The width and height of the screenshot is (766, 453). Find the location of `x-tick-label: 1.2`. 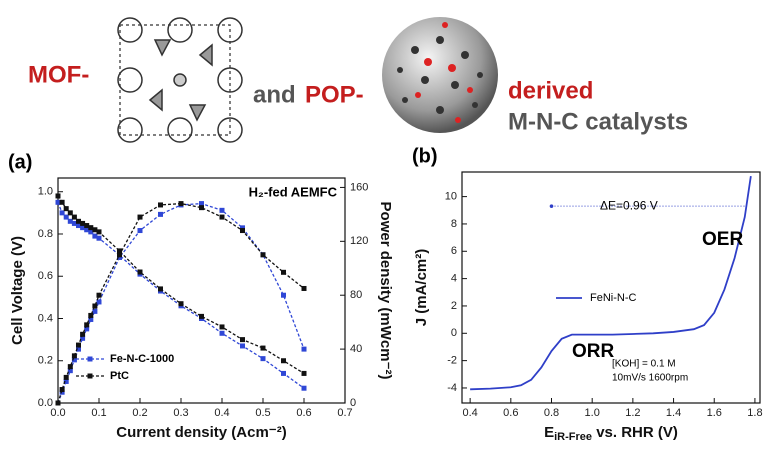

x-tick-label: 1.2 is located at coordinates (632, 413).